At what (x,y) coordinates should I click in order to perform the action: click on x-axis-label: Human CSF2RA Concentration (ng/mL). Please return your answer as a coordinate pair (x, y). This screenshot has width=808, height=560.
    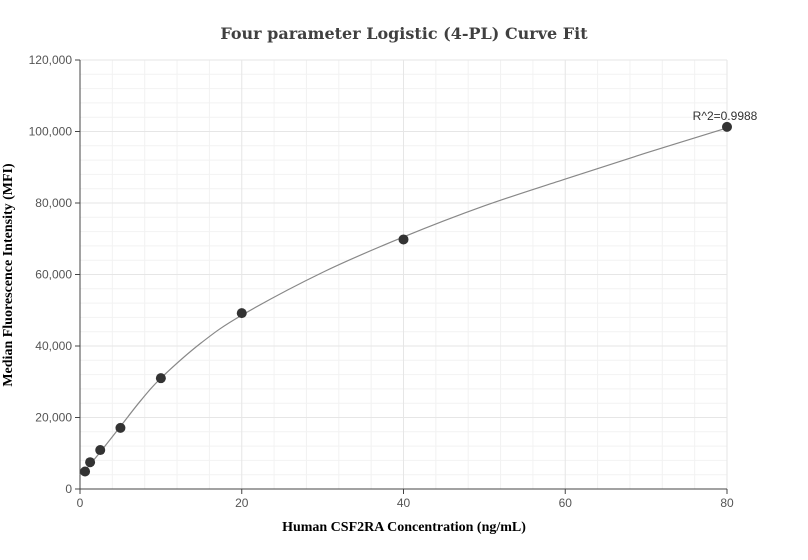
    Looking at the image, I should click on (404, 527).